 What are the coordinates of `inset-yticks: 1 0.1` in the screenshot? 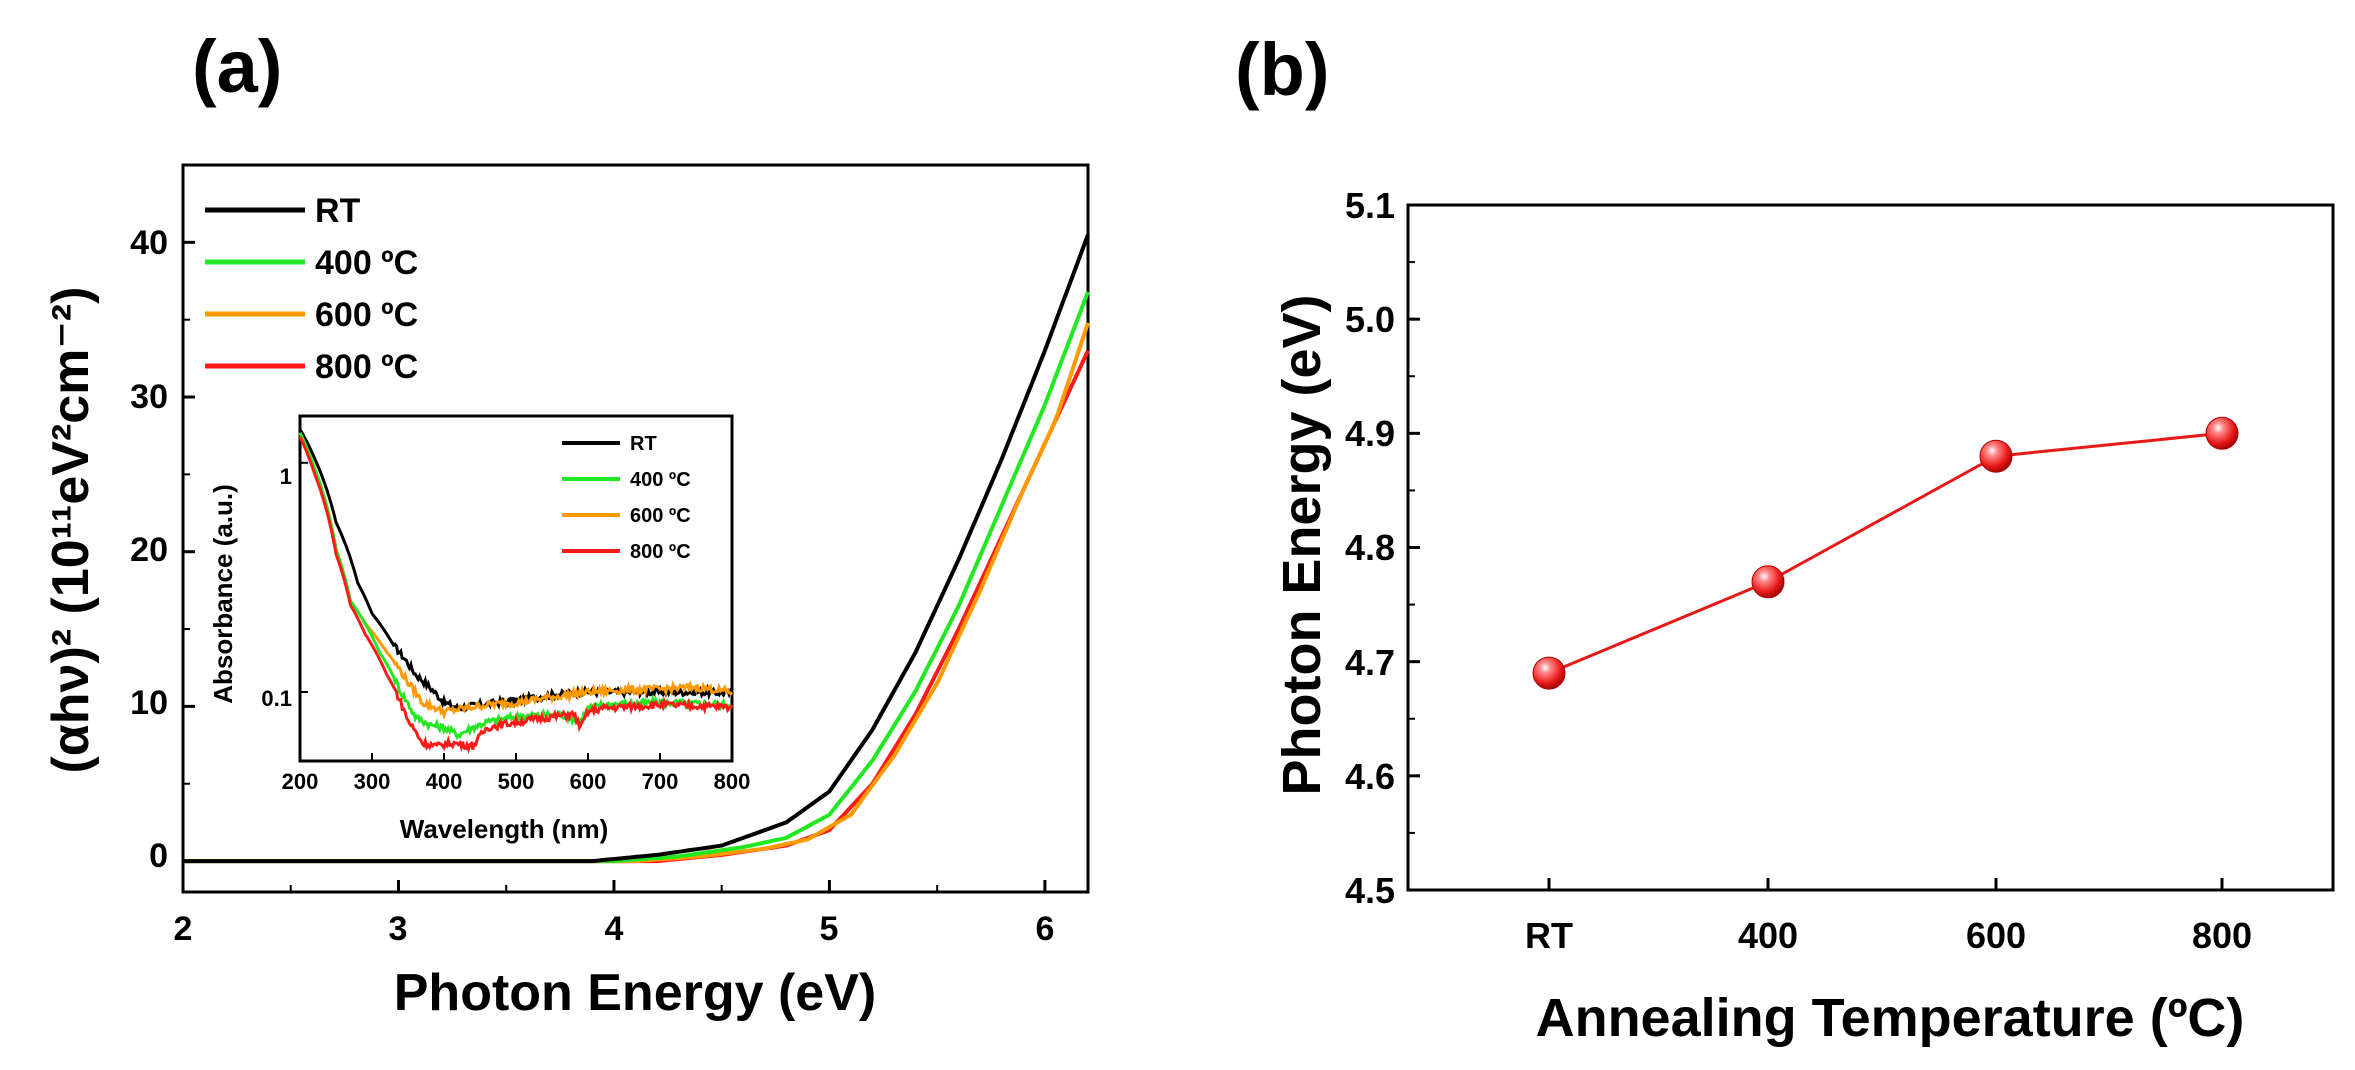 It's located at (276, 587).